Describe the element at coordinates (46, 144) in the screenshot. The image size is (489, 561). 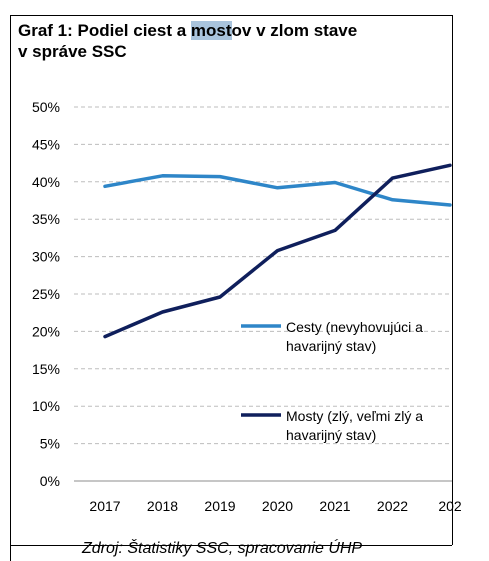
I see `y-tick-label: 45%` at that location.